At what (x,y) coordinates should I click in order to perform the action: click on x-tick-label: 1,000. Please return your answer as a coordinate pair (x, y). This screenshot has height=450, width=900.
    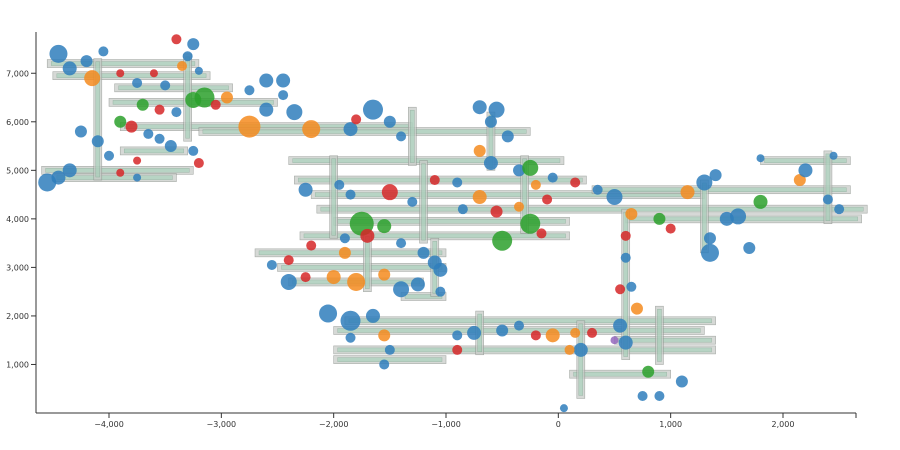
    Looking at the image, I should click on (670, 424).